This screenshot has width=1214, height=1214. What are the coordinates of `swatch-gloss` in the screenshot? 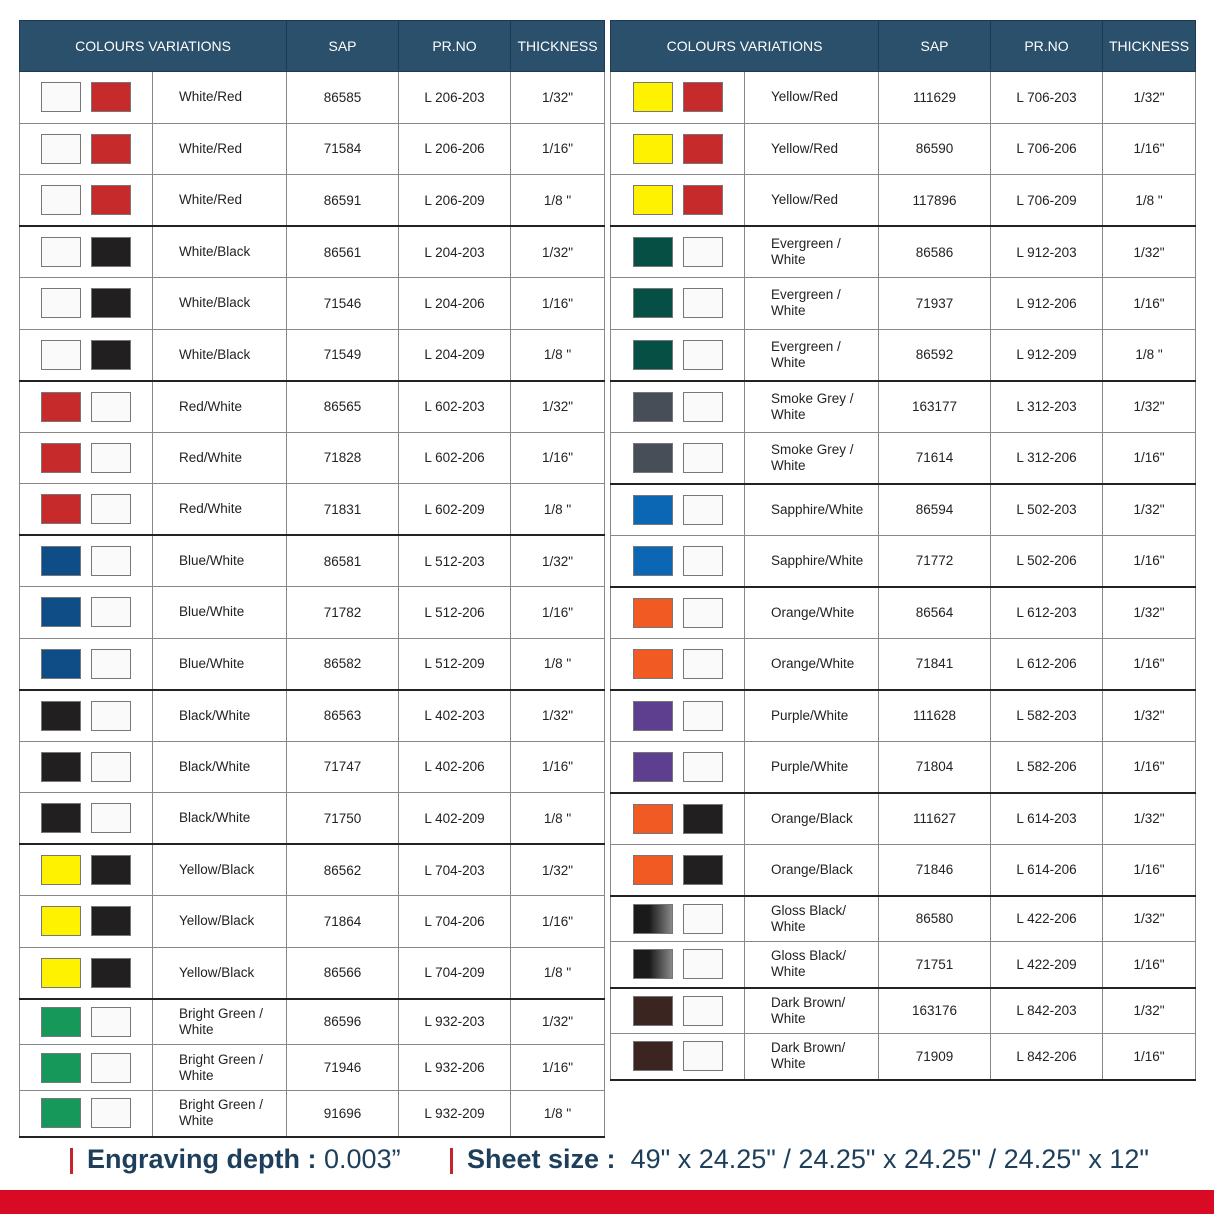 It's located at (652, 964).